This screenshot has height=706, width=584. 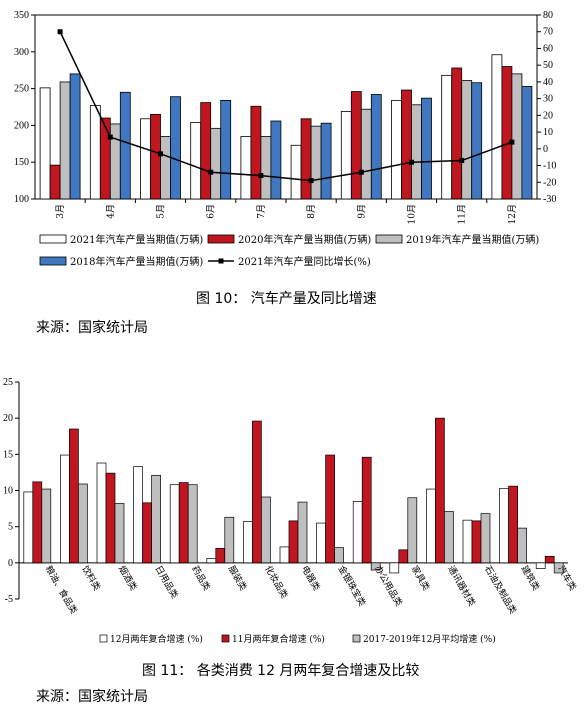 What do you see at coordinates (238, 577) in the screenshot?
I see `x-tick-label: 服装类` at bounding box center [238, 577].